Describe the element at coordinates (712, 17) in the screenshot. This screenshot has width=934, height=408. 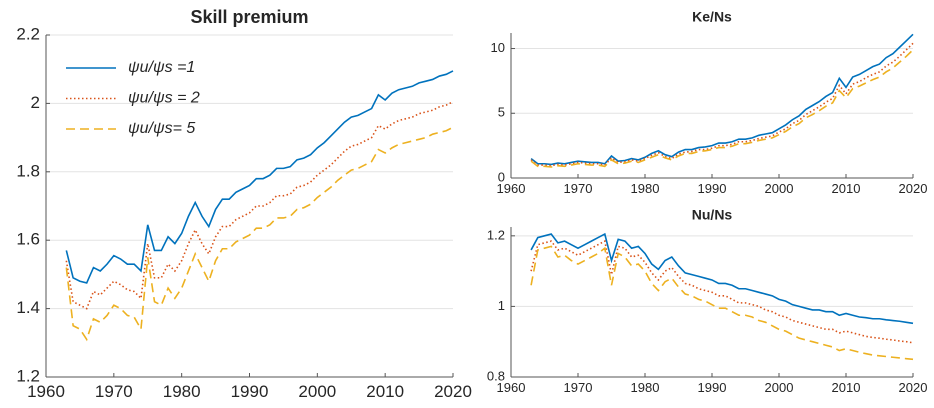
I see `chart-title: Ke/Ns` at that location.